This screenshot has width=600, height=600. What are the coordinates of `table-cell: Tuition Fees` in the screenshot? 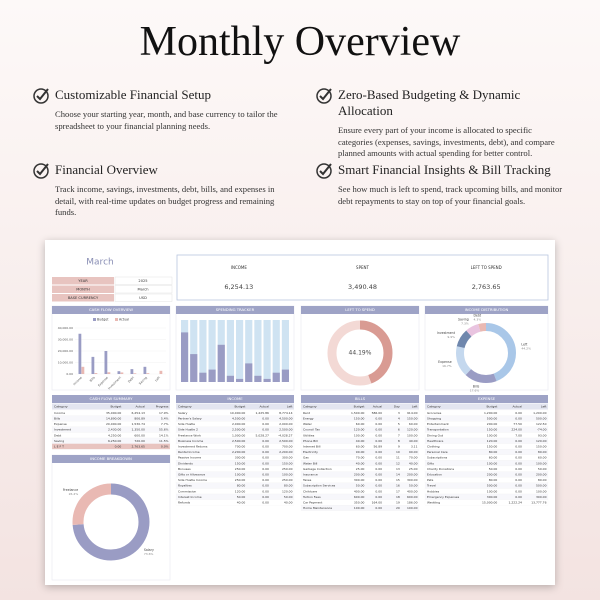 It's located at (311, 497).